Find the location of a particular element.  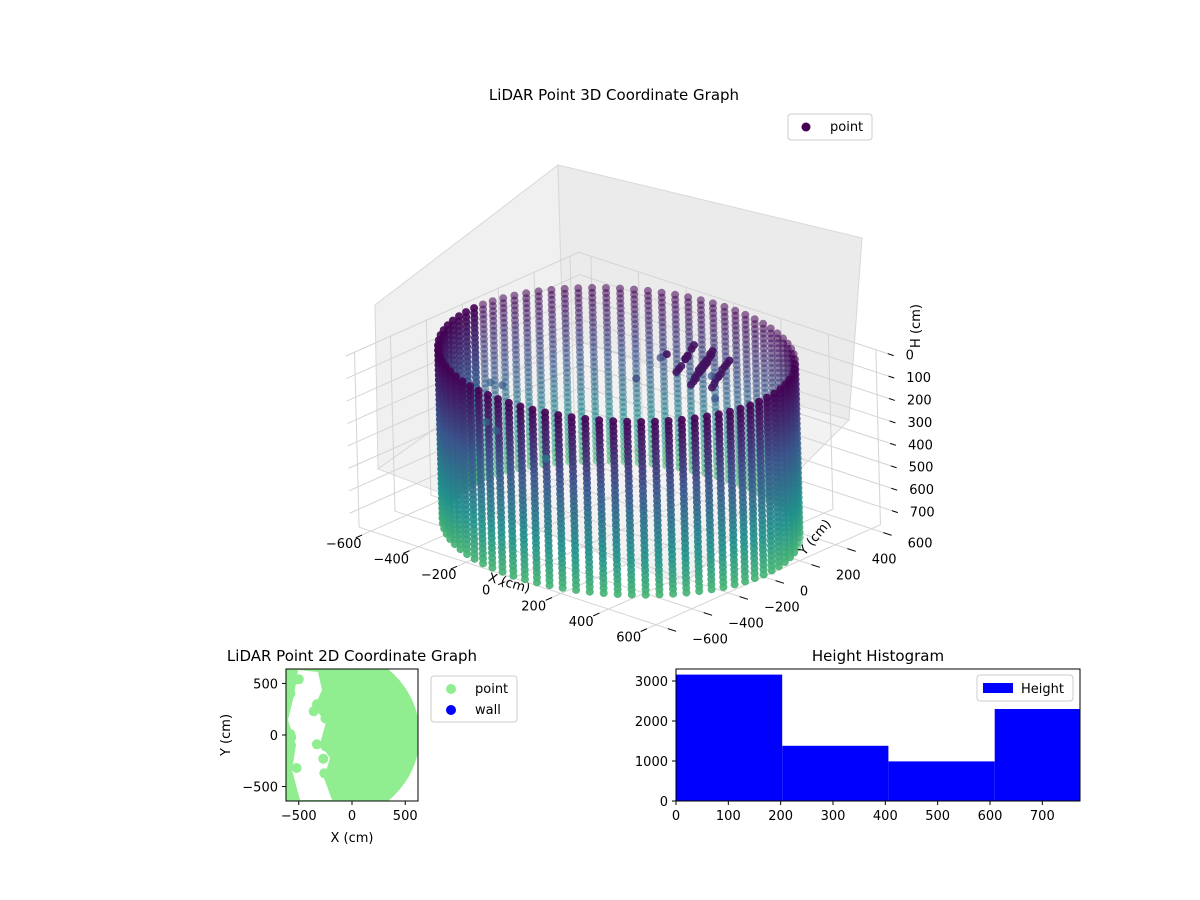

legend-3d: point is located at coordinates (830, 127).